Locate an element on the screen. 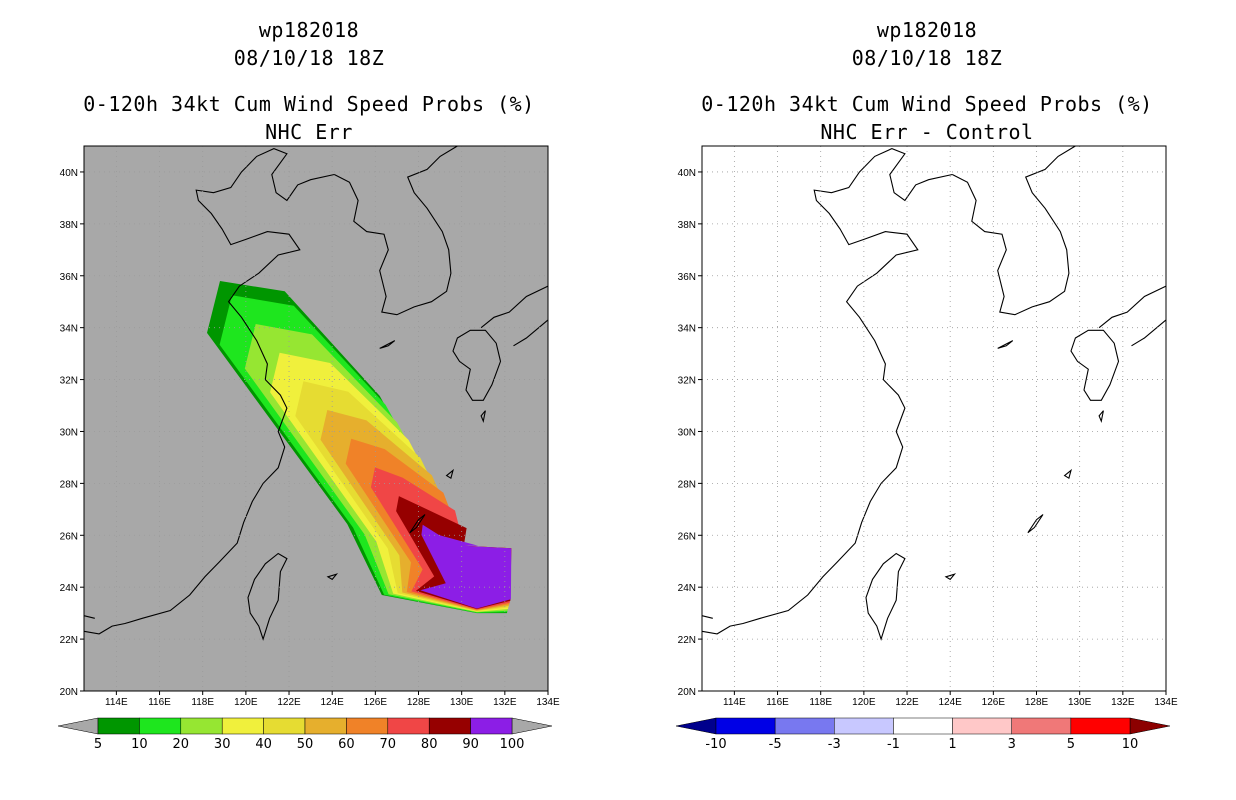  colorbar-label: 80 is located at coordinates (429, 744).